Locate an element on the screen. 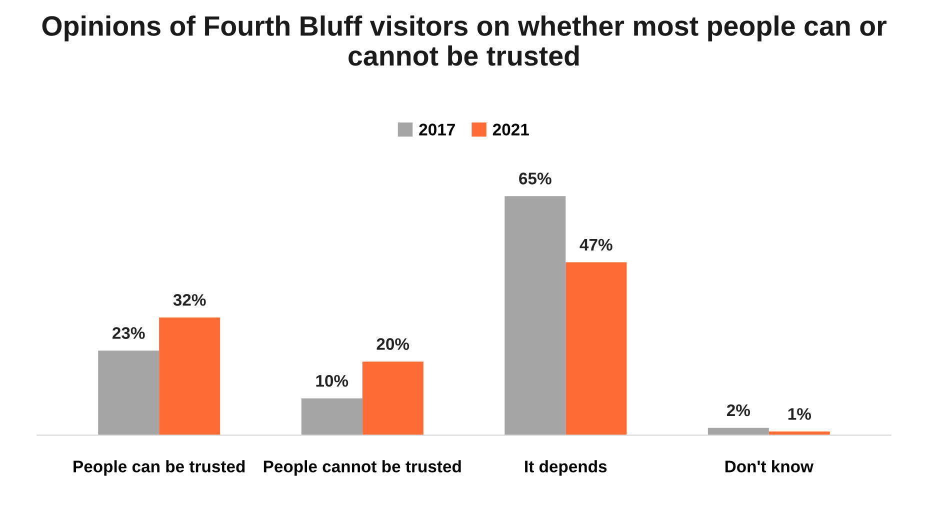  data-label: 65% is located at coordinates (535, 178).